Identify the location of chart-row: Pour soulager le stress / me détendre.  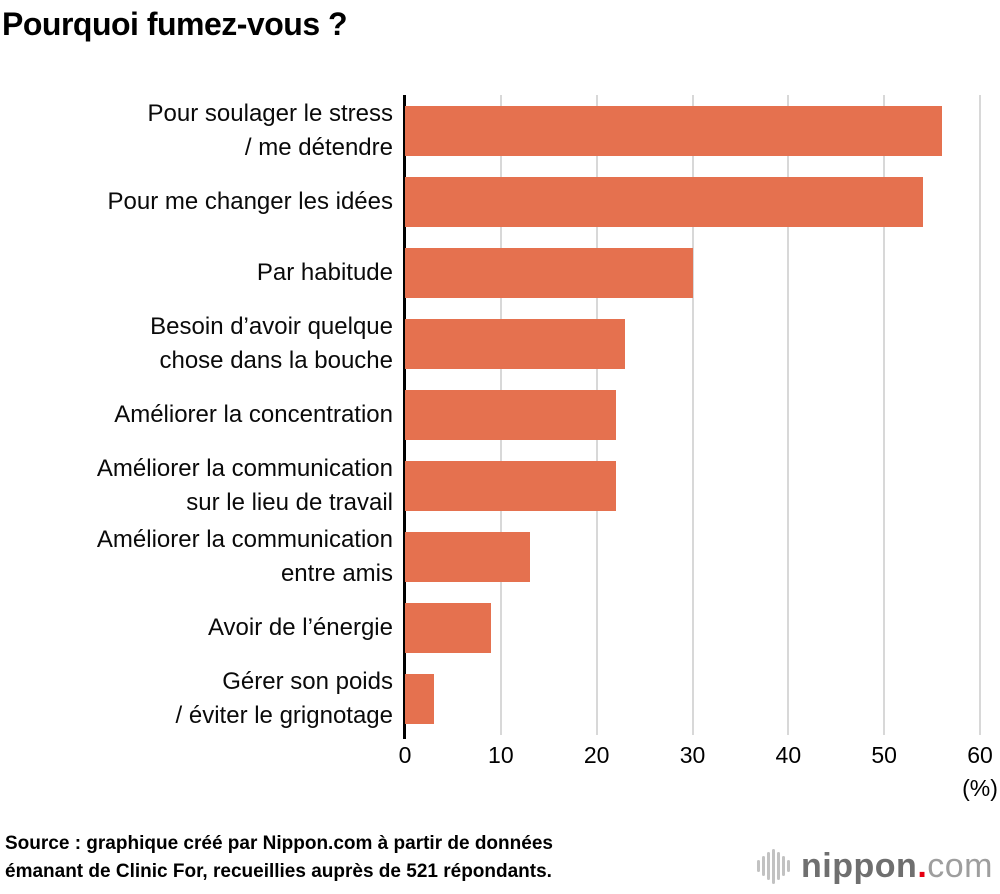
(490, 130).